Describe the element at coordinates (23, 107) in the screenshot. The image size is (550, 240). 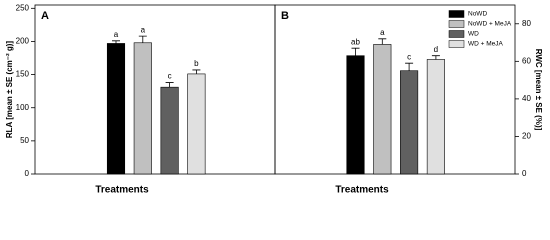
I see `y-tick-label: 100` at that location.